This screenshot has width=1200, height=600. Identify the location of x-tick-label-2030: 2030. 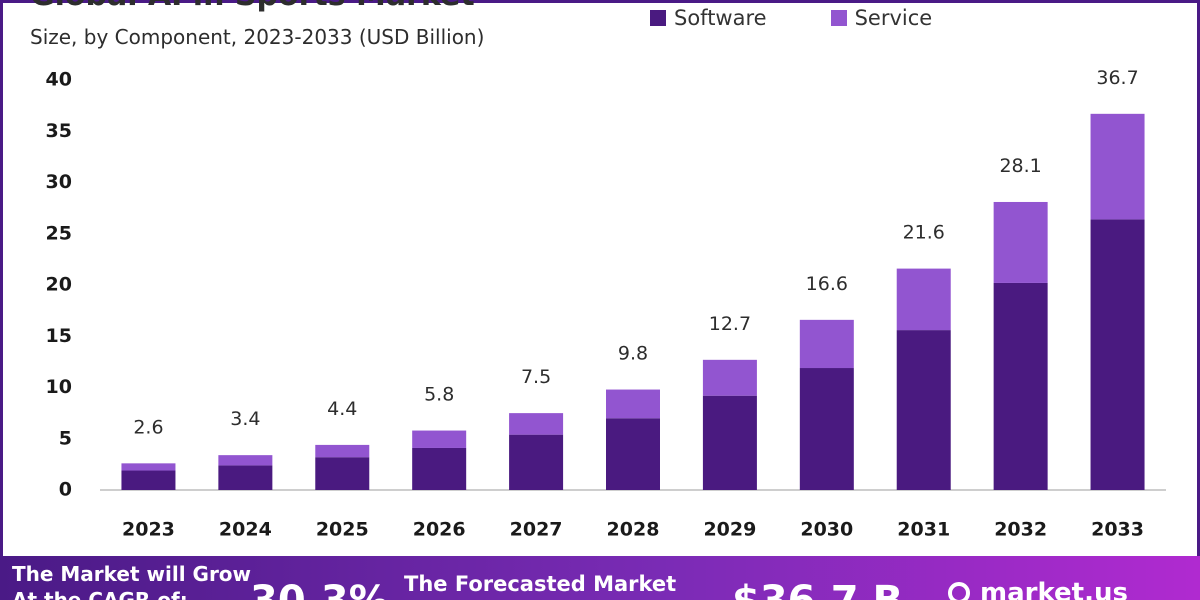
(826, 530).